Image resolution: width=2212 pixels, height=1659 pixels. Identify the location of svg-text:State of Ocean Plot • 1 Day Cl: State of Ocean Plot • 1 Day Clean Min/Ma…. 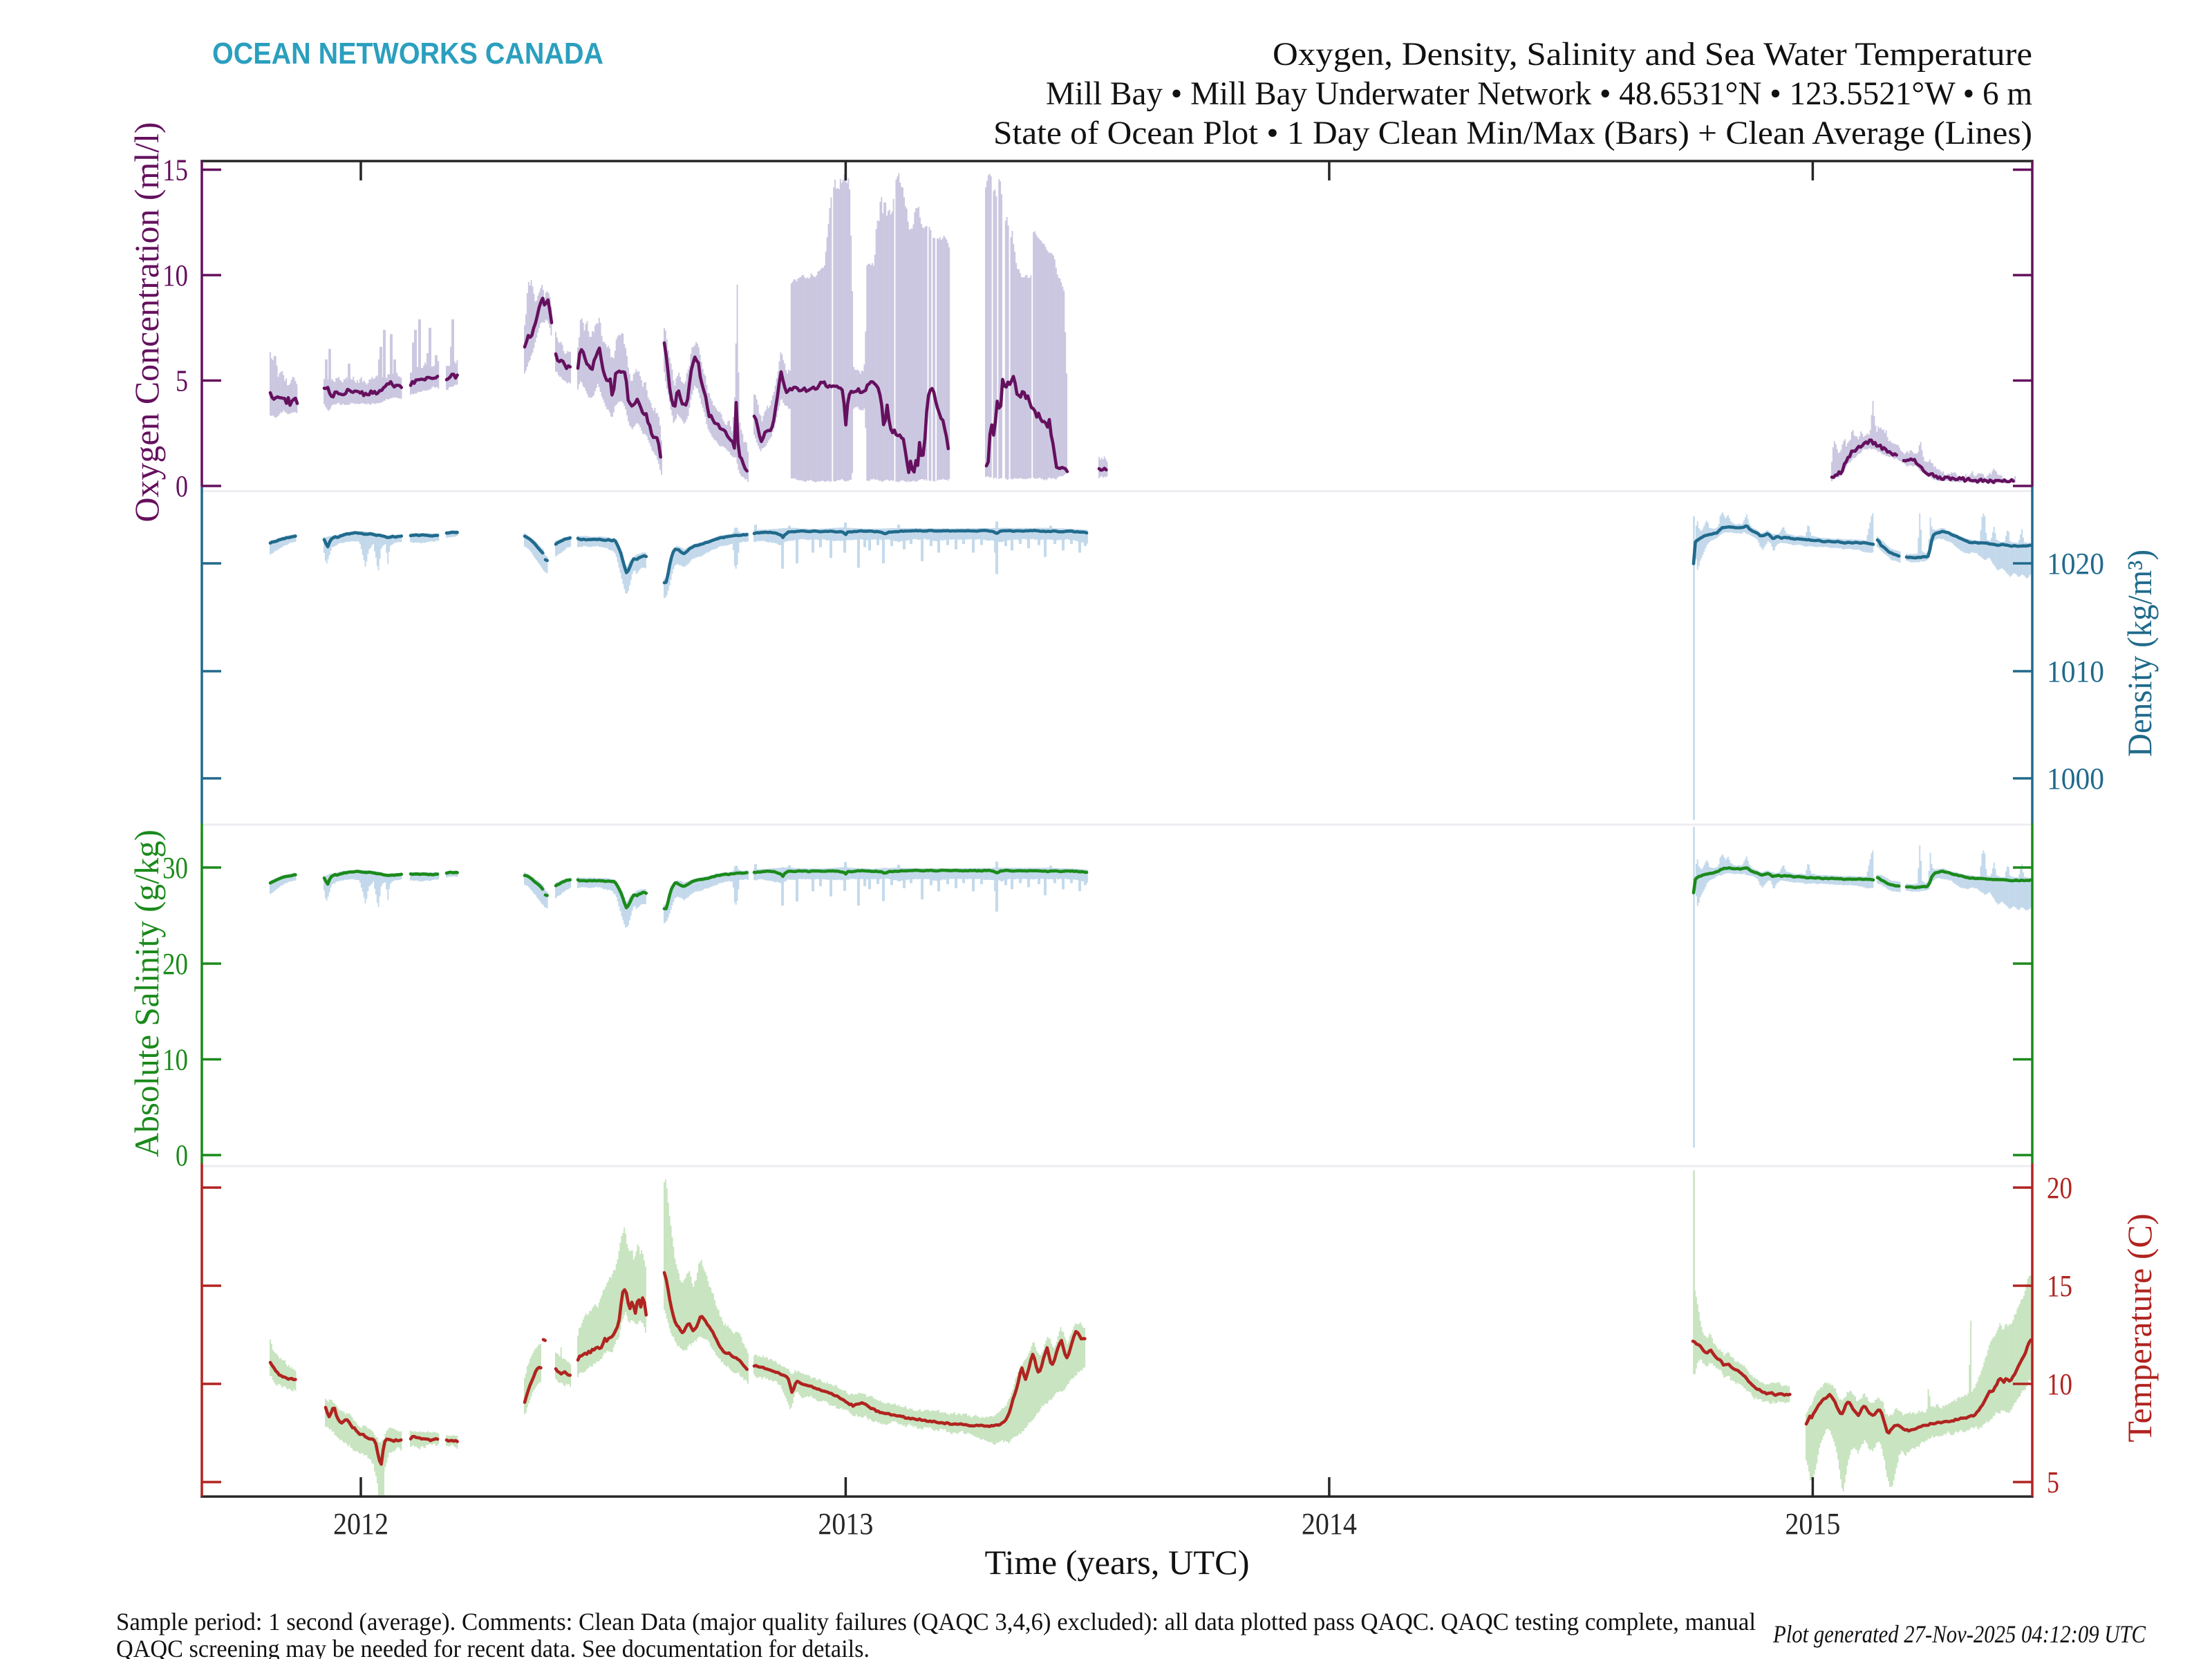
(1512, 133).